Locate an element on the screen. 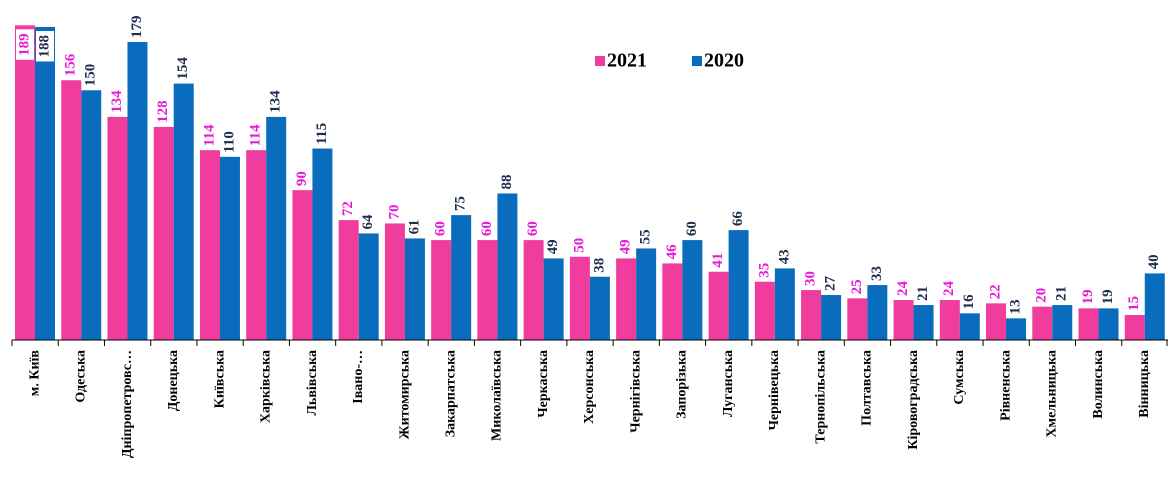  data-label: 33 is located at coordinates (877, 273).